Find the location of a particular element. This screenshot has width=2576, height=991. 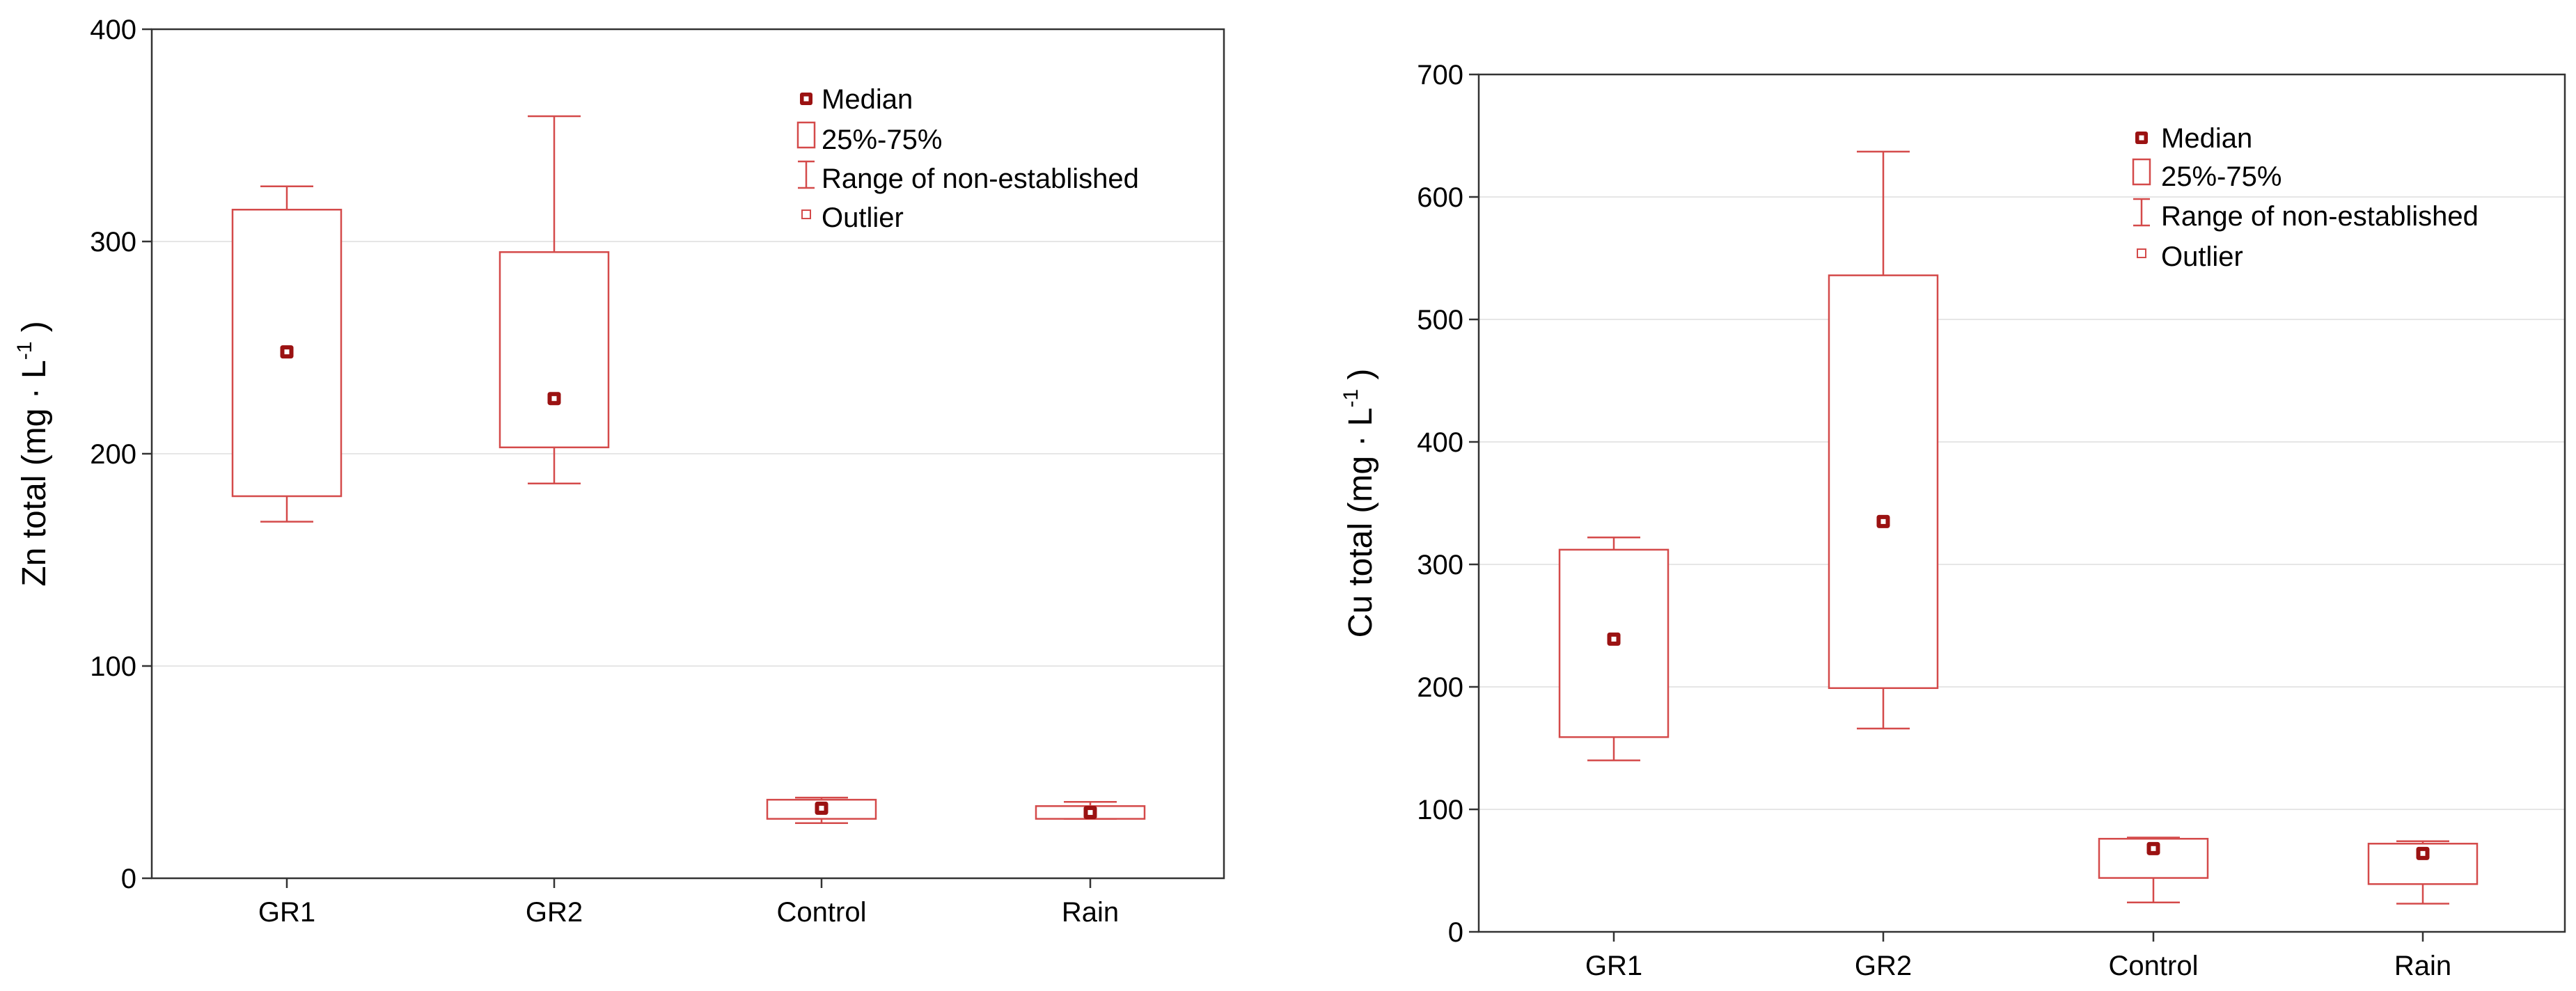

y-axis-label: Cu total (mg · L-1 ) is located at coordinates (1359, 503).